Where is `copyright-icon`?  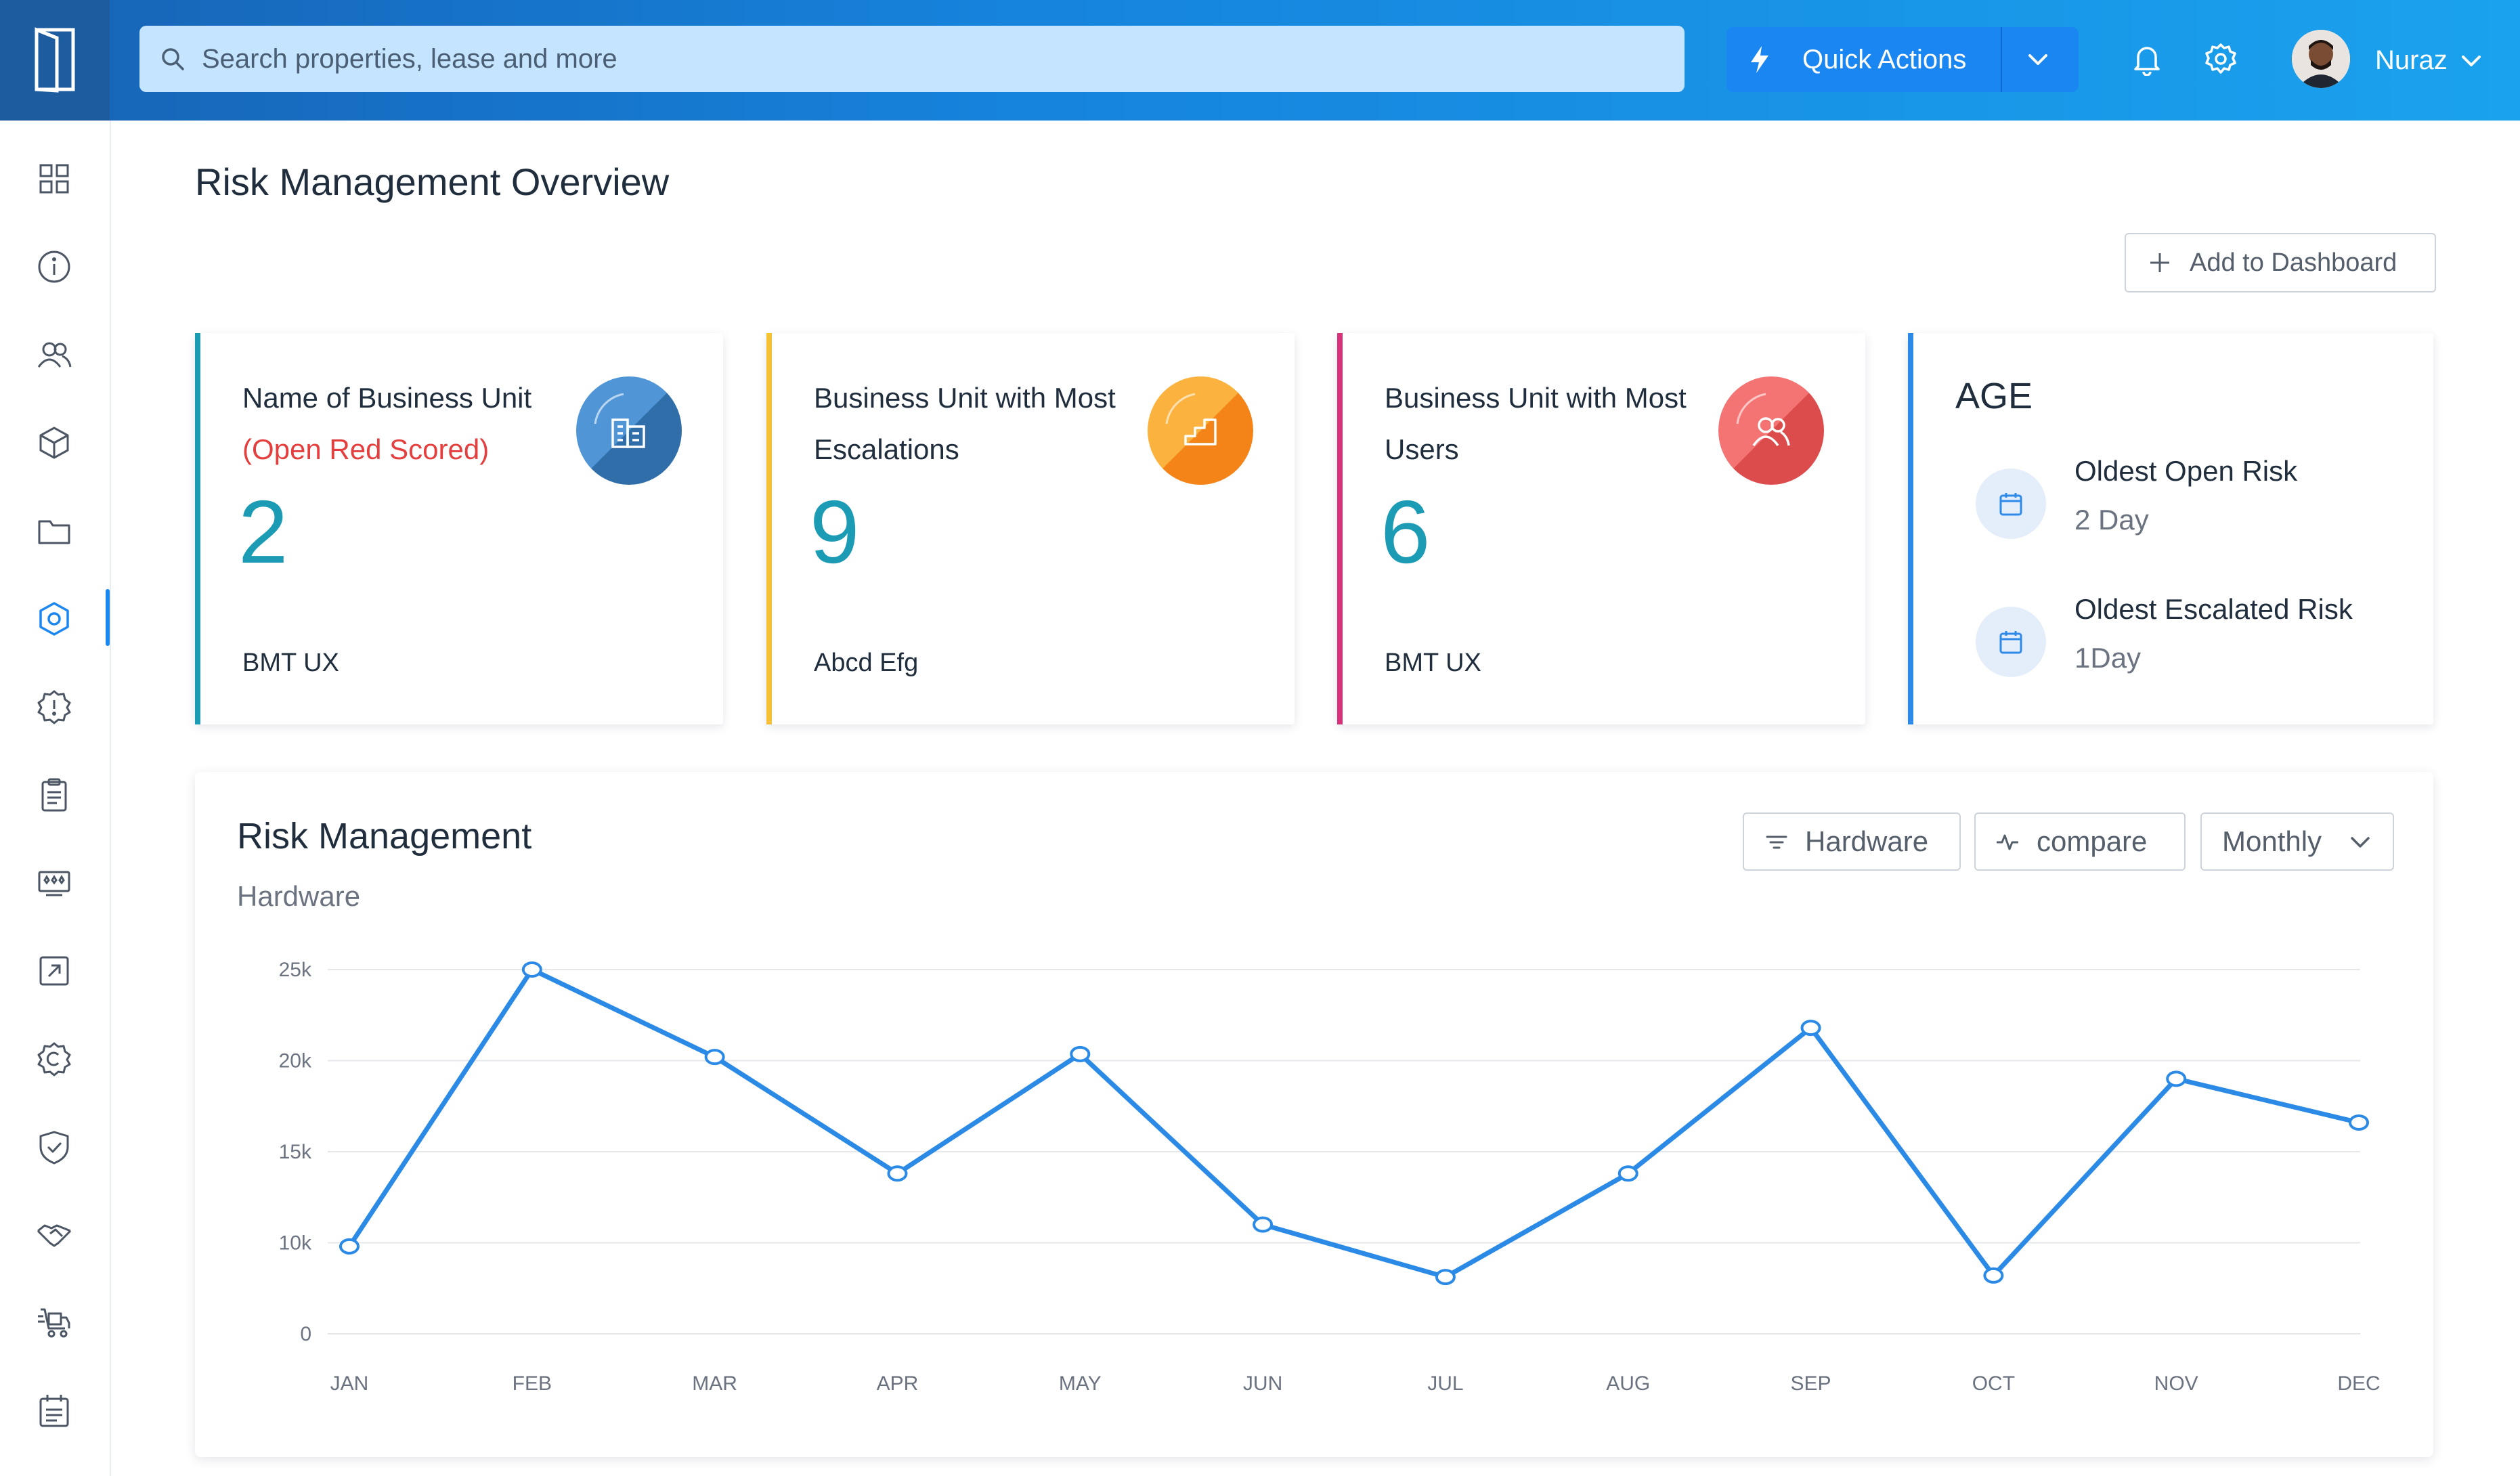 copyright-icon is located at coordinates (54, 1059).